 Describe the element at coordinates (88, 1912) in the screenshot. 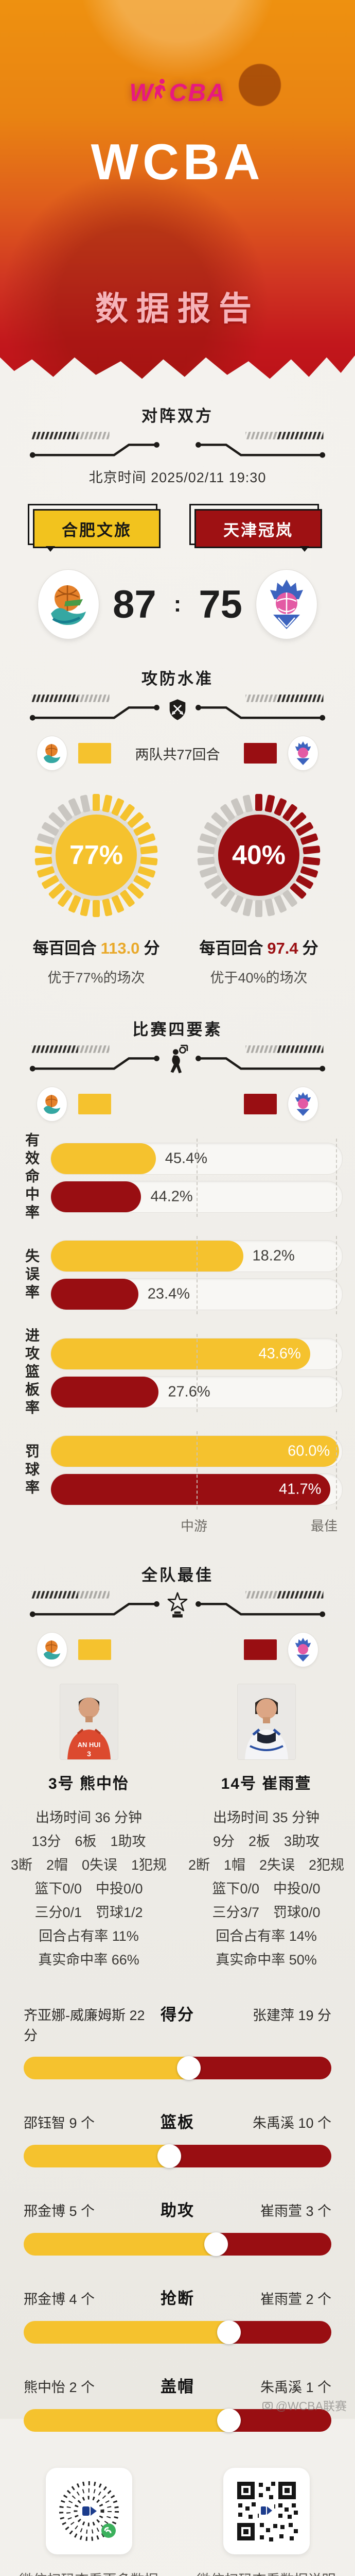

I see `stat-line: 三分0/1 罚球1/2` at that location.